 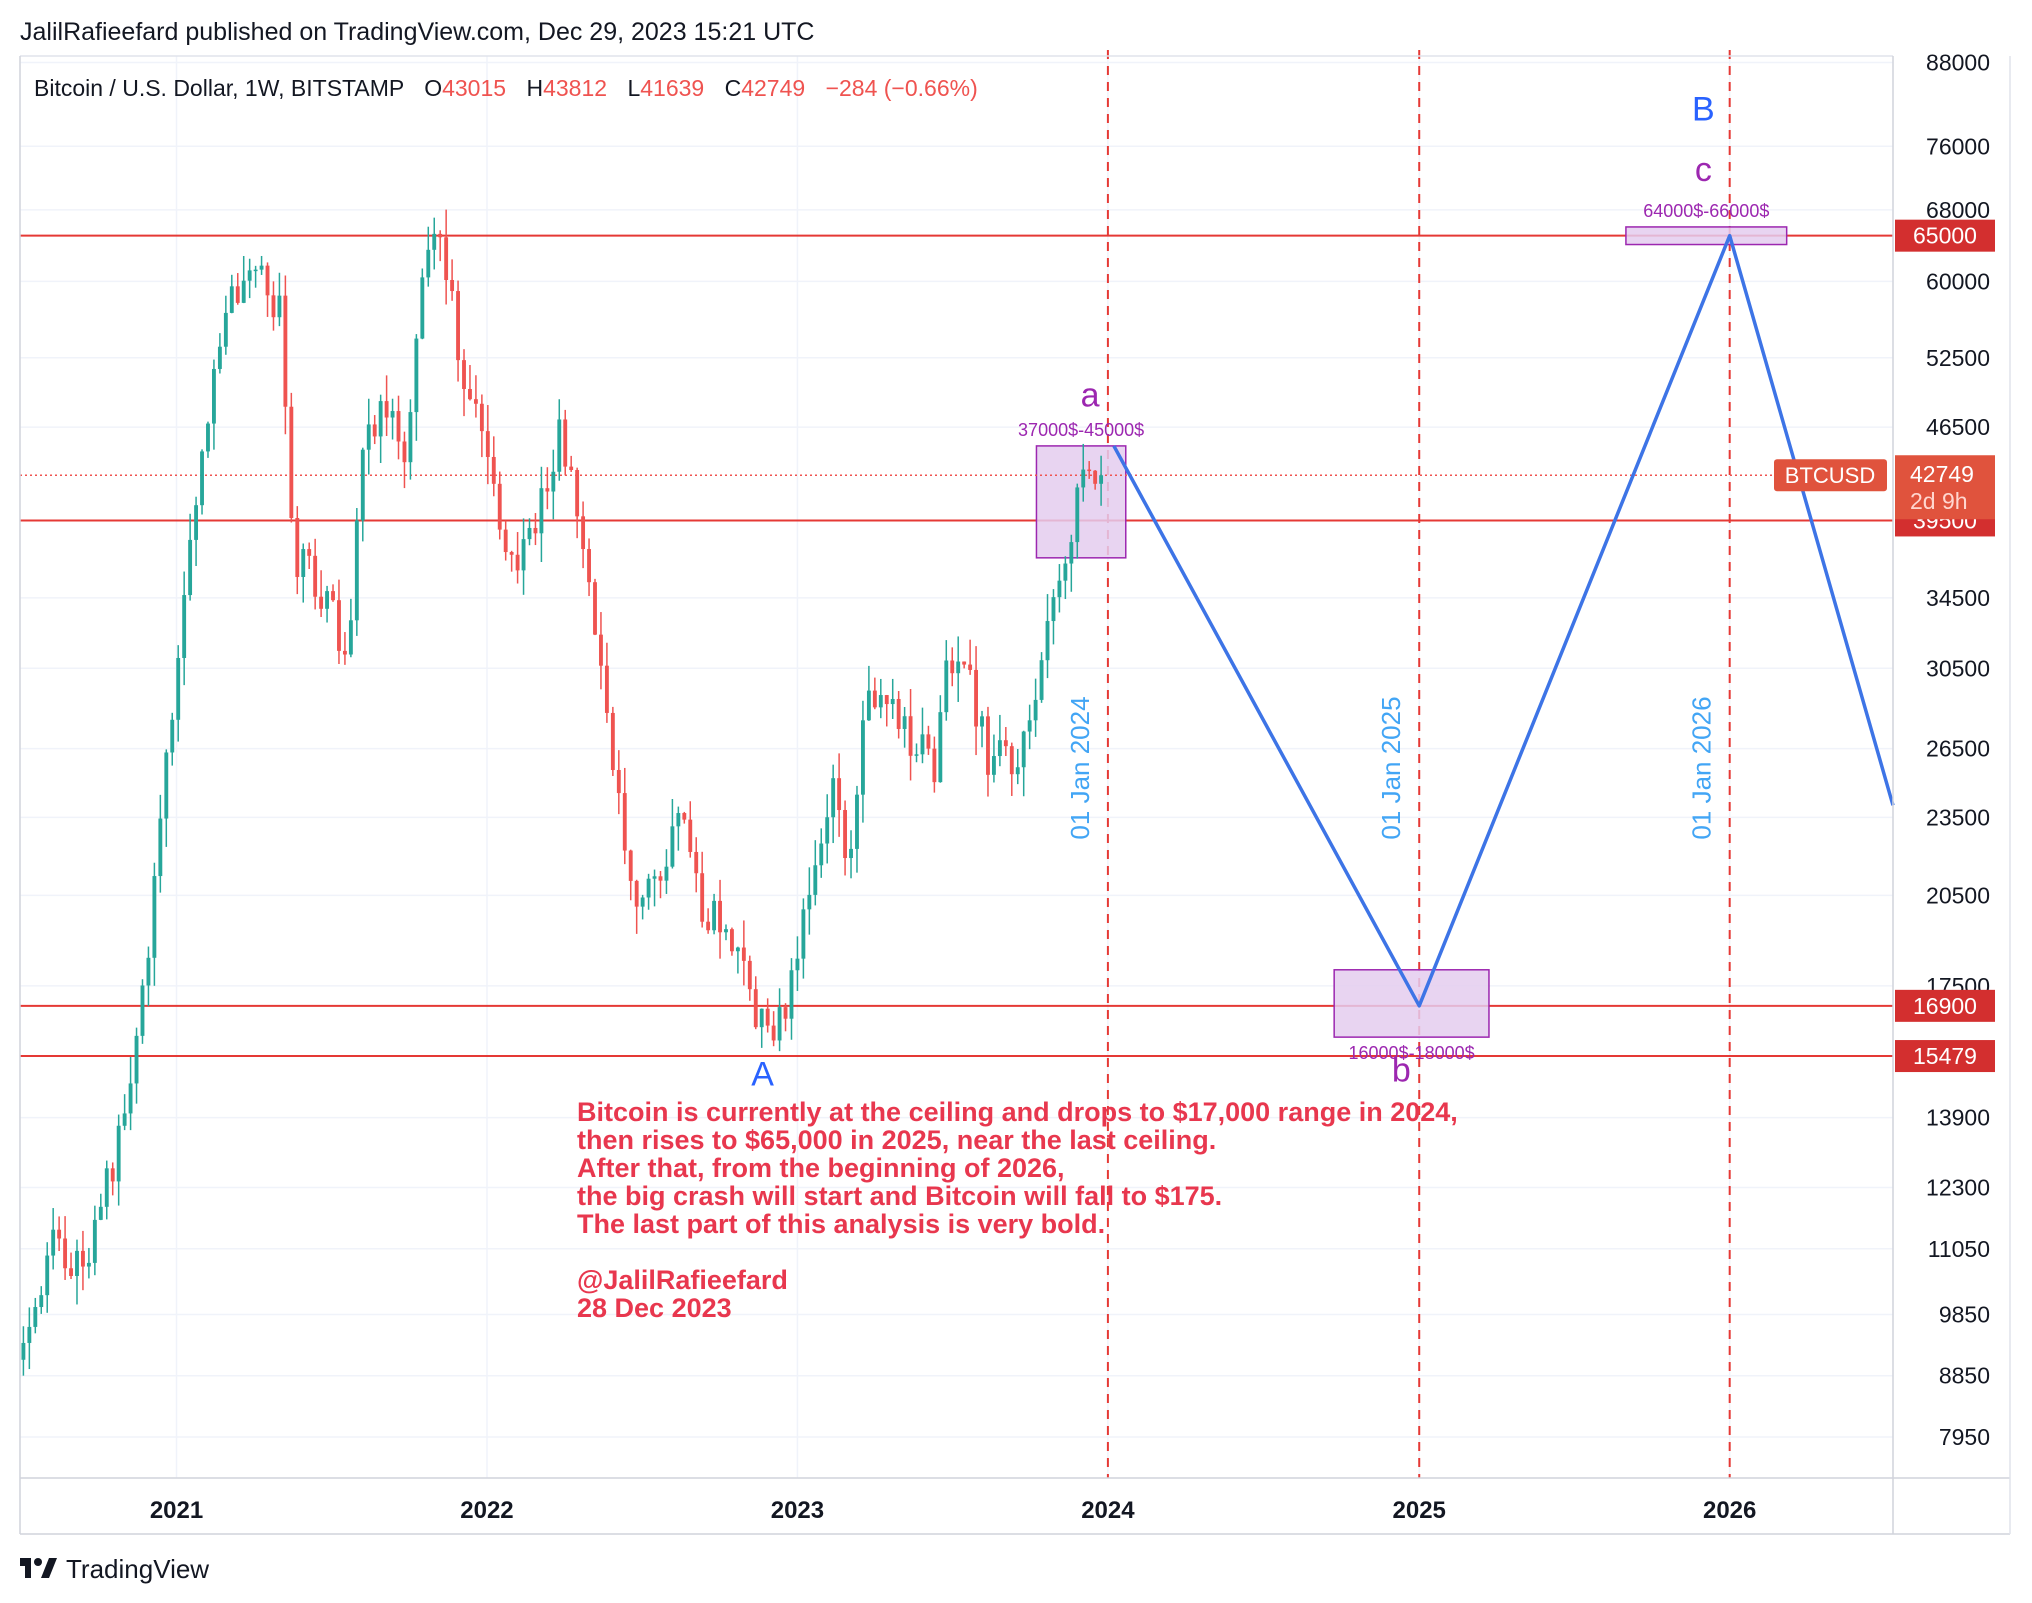 What do you see at coordinates (1729, 1510) in the screenshot?
I see `time-tick-label: 2026` at bounding box center [1729, 1510].